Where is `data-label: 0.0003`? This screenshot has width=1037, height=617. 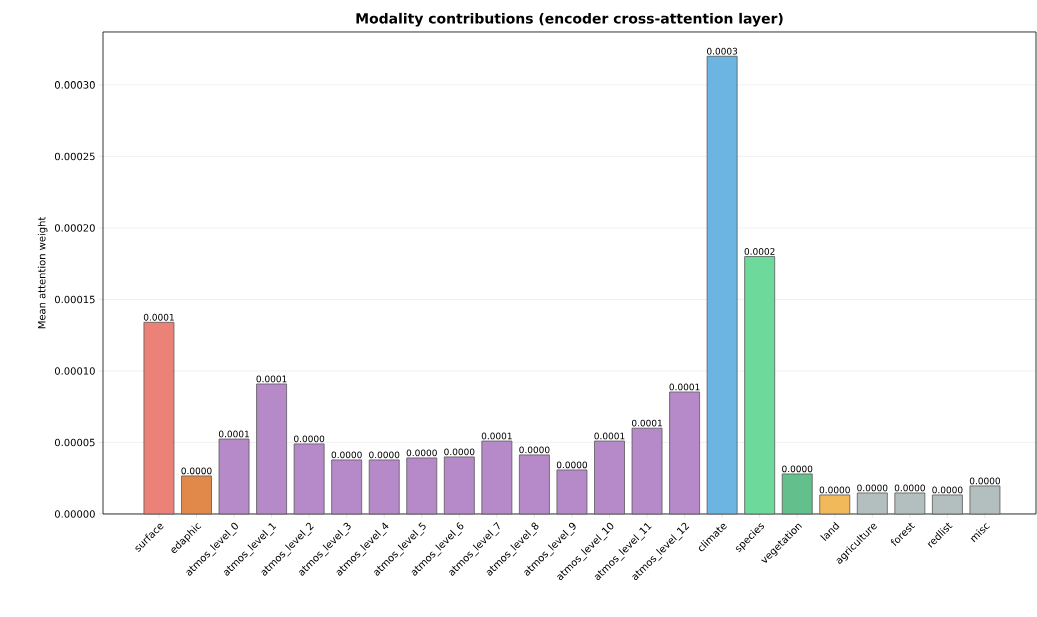 data-label: 0.0003 is located at coordinates (722, 51).